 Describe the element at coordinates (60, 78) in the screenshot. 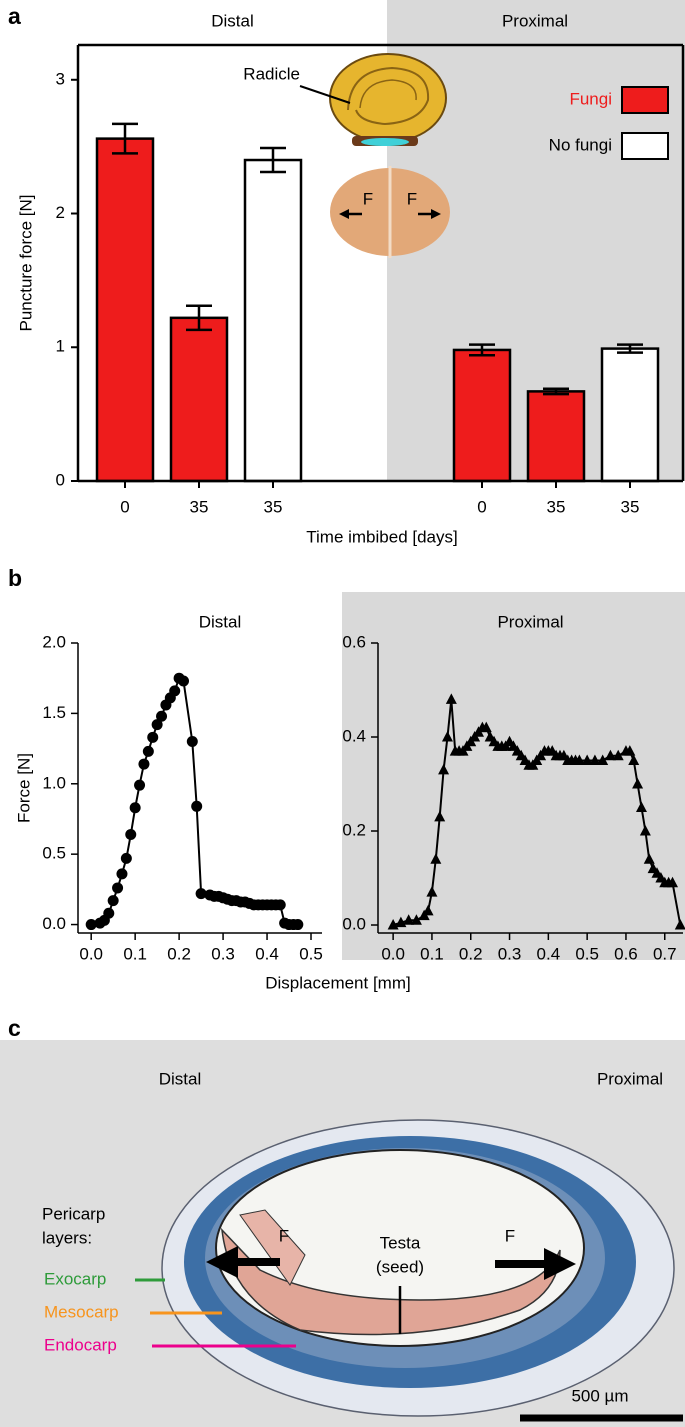

I see `y-tick-label: 3` at that location.